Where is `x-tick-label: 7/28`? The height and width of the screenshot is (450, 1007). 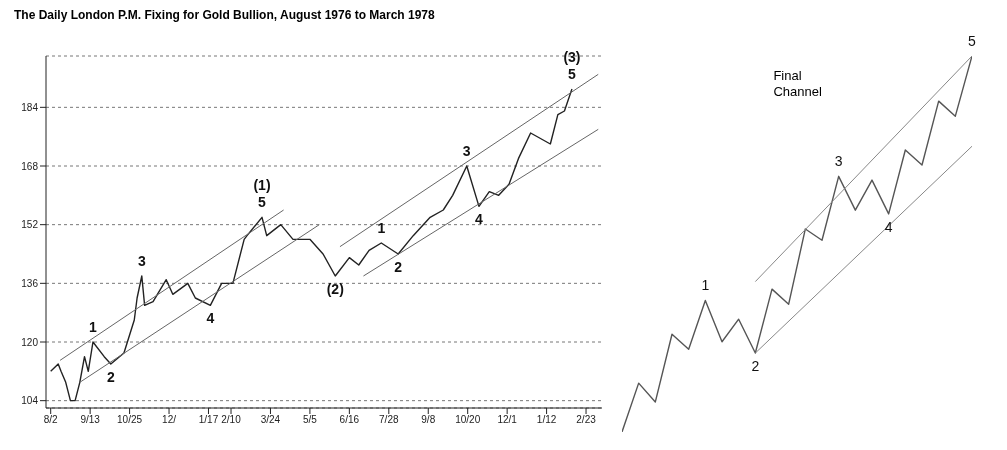 x-tick-label: 7/28 is located at coordinates (389, 420).